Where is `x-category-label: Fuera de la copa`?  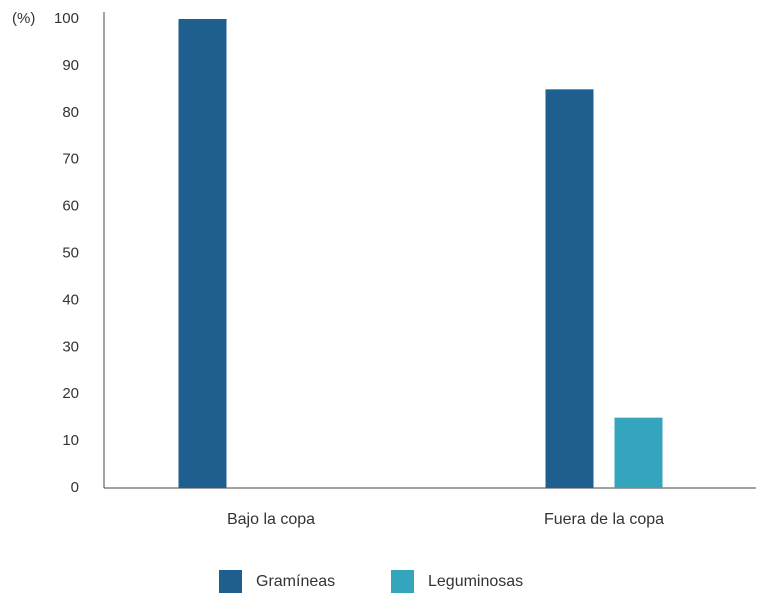
x-category-label: Fuera de la copa is located at coordinates (604, 519).